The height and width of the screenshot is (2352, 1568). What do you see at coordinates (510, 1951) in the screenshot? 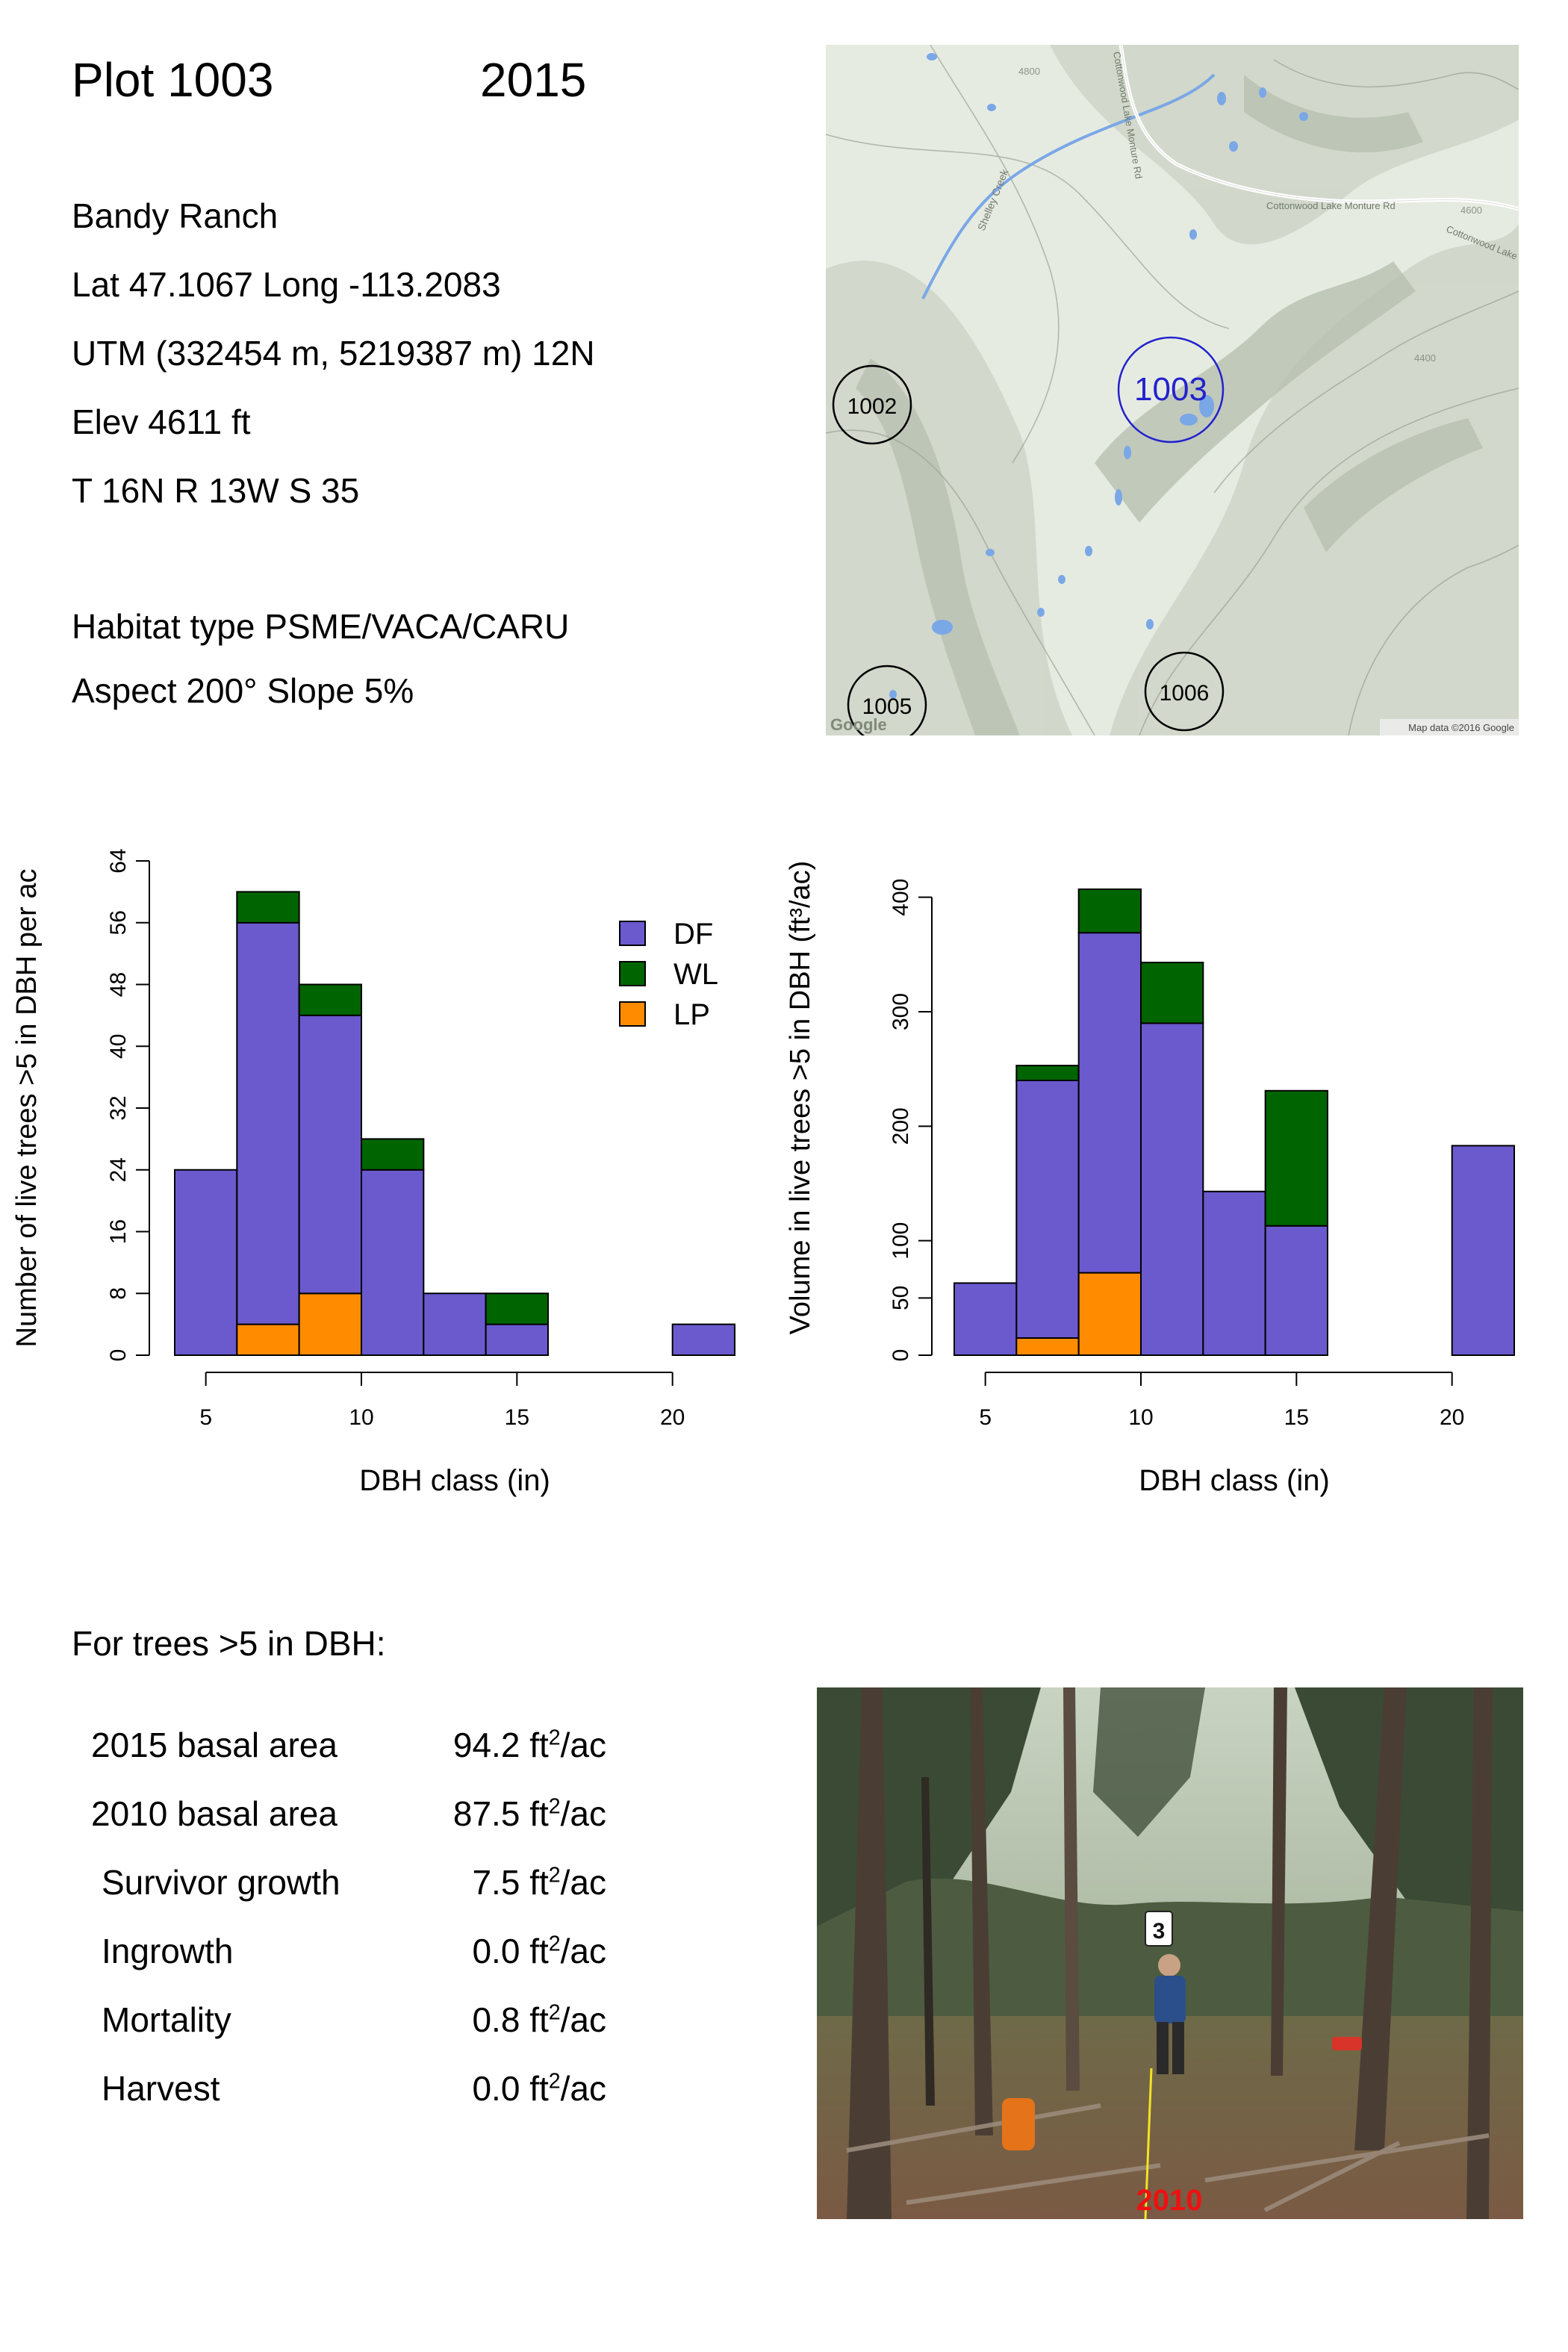
I see `summary-value-number: 0.0 ft` at bounding box center [510, 1951].